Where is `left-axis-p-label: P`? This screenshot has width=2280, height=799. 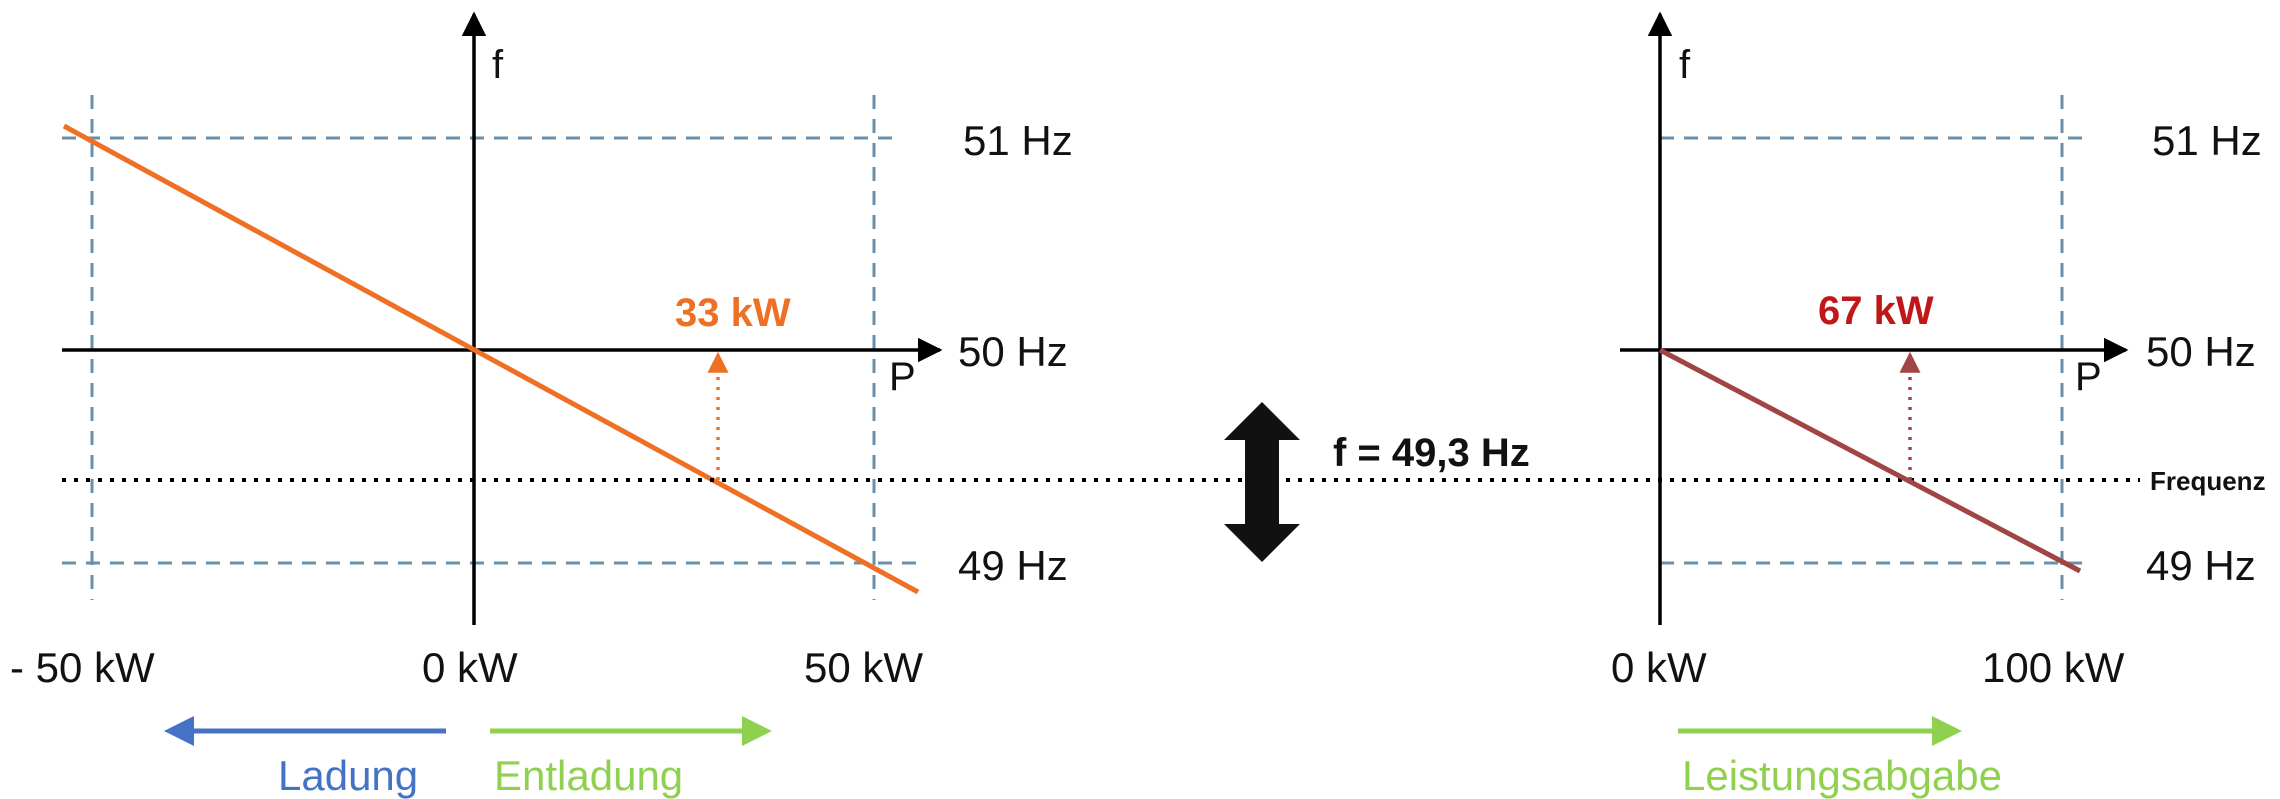
left-axis-p-label: P is located at coordinates (902, 377).